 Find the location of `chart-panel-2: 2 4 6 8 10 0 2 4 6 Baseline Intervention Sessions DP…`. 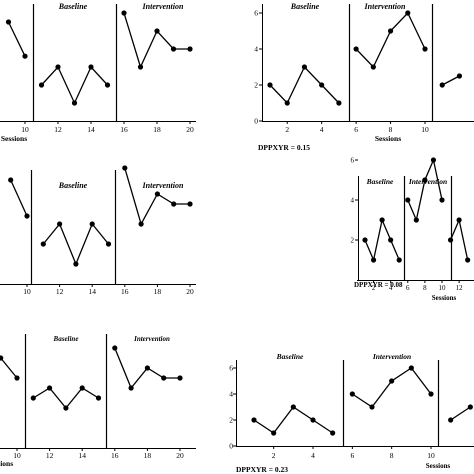

chart-panel-2: 2 4 6 8 10 0 2 4 6 Baseline Intervention Sessions DP… is located at coordinates (364, 77).